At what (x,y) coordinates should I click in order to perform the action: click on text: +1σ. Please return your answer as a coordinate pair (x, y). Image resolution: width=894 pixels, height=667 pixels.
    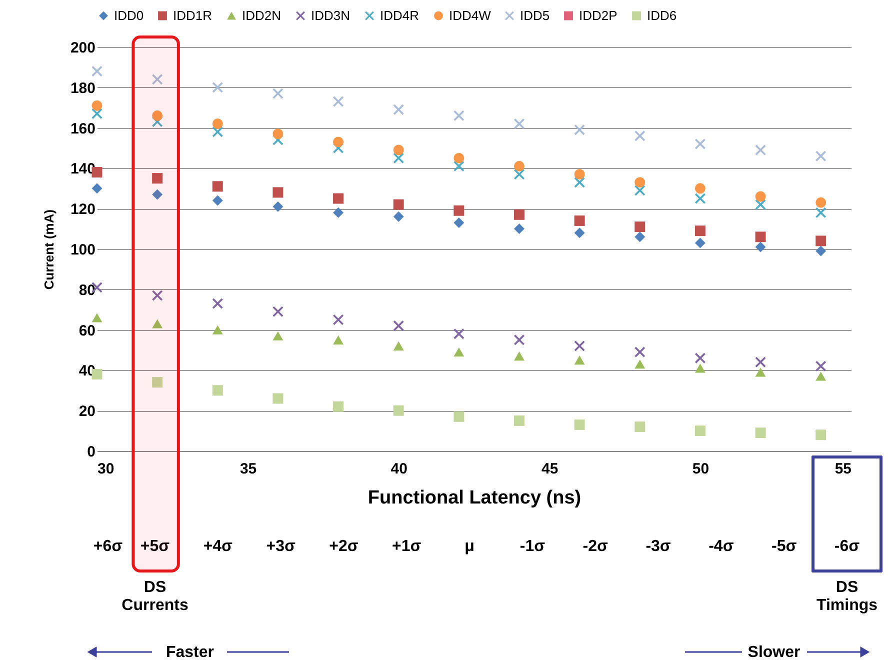
    Looking at the image, I should click on (407, 546).